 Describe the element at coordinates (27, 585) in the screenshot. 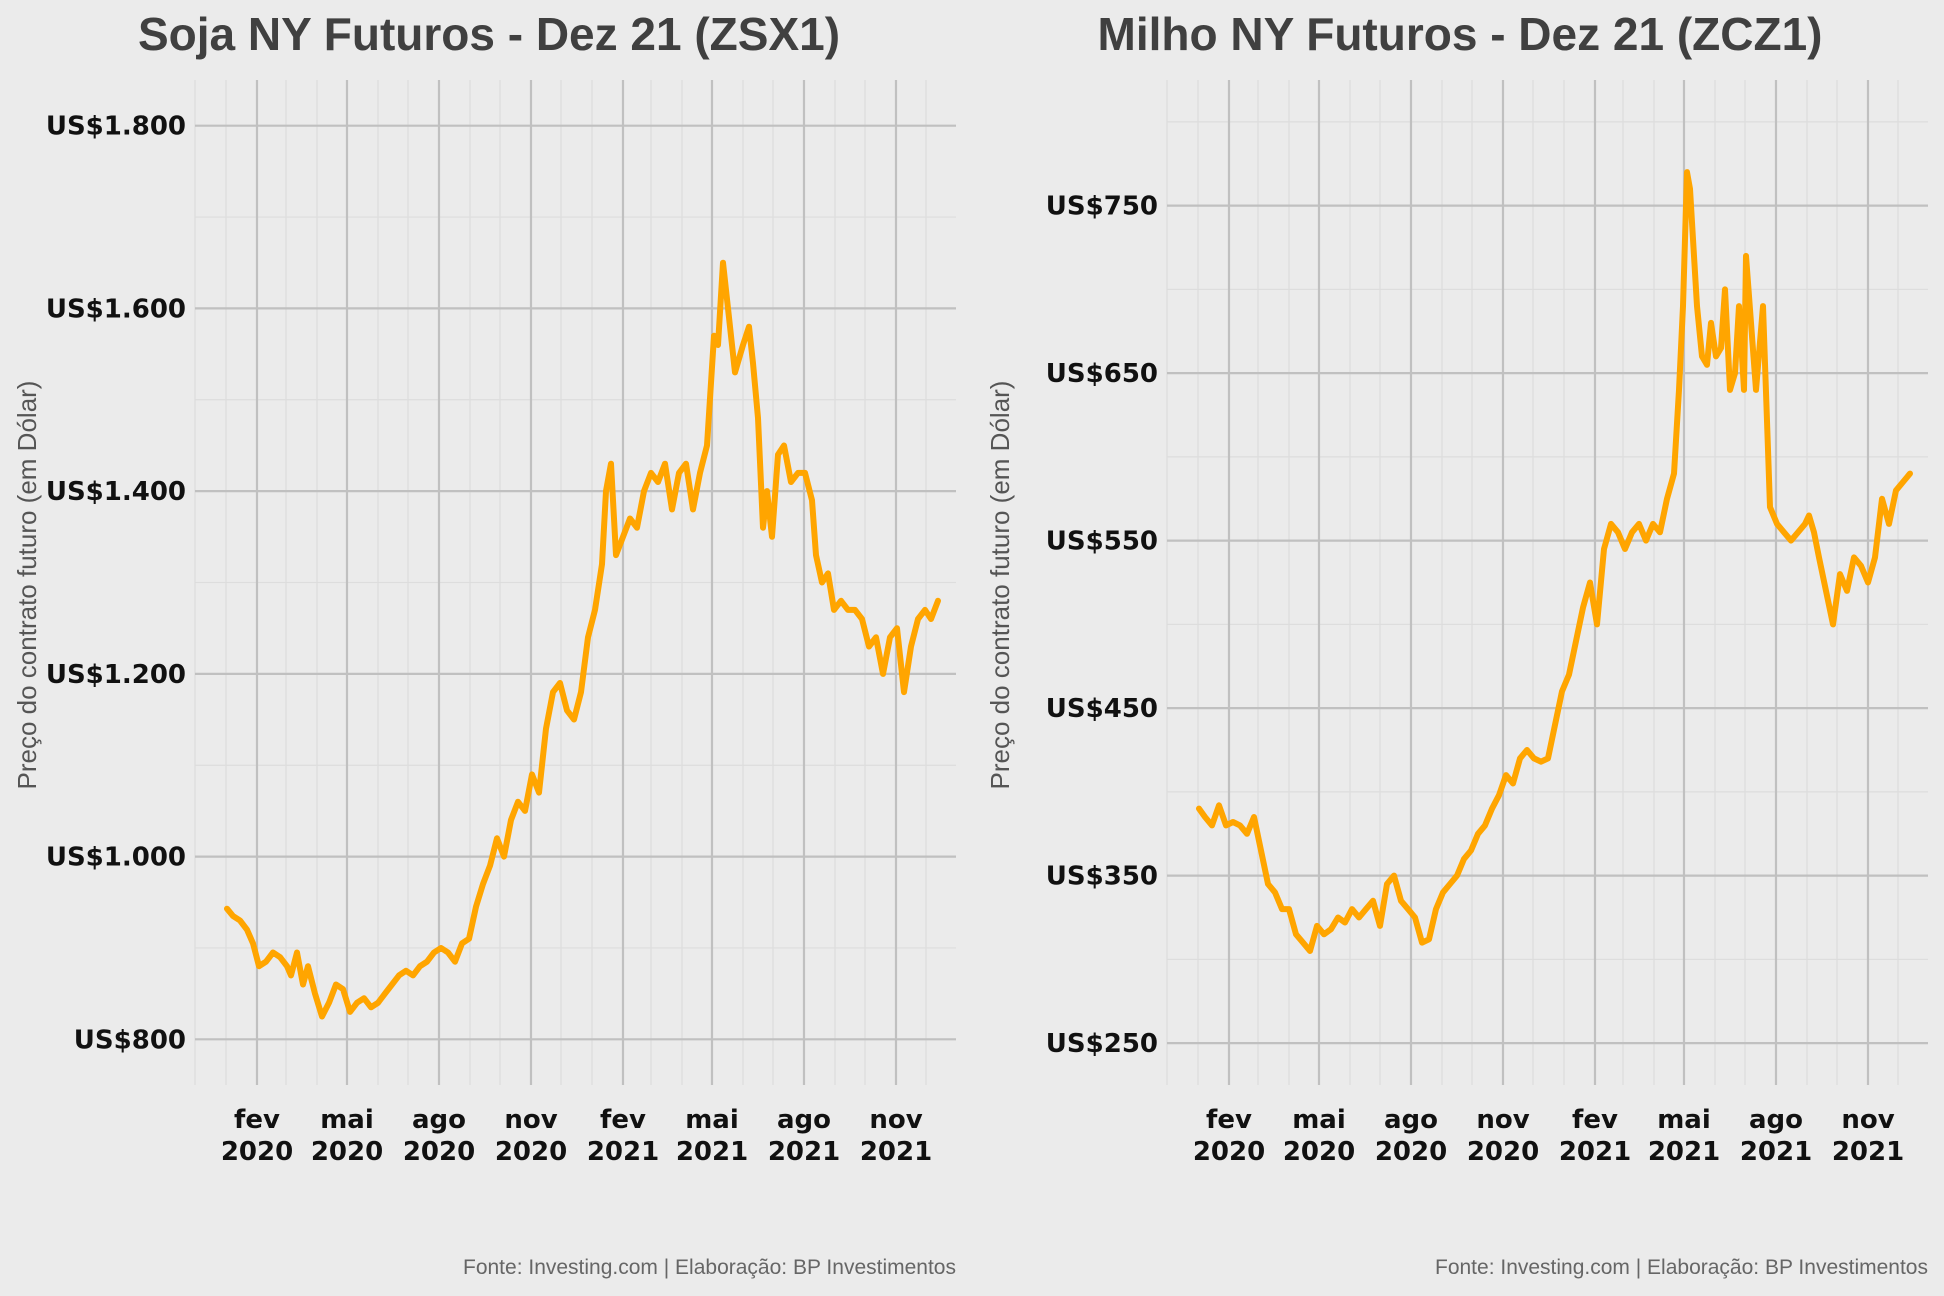

I see `soja-y-axis-title: Preço do contrato futuro (em Dólar)` at that location.